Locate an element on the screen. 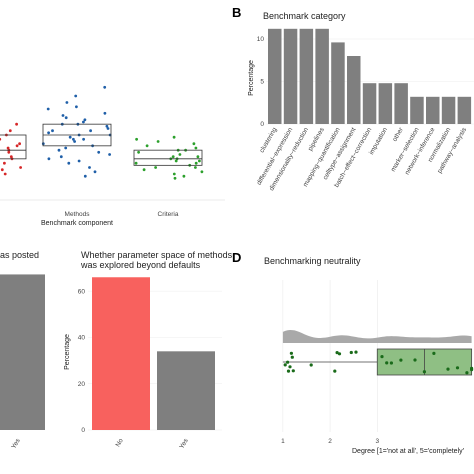 Image resolution: width=474 pixels, height=474 pixels. panel-b-y-axis-label: Percentage is located at coordinates (251, 78).